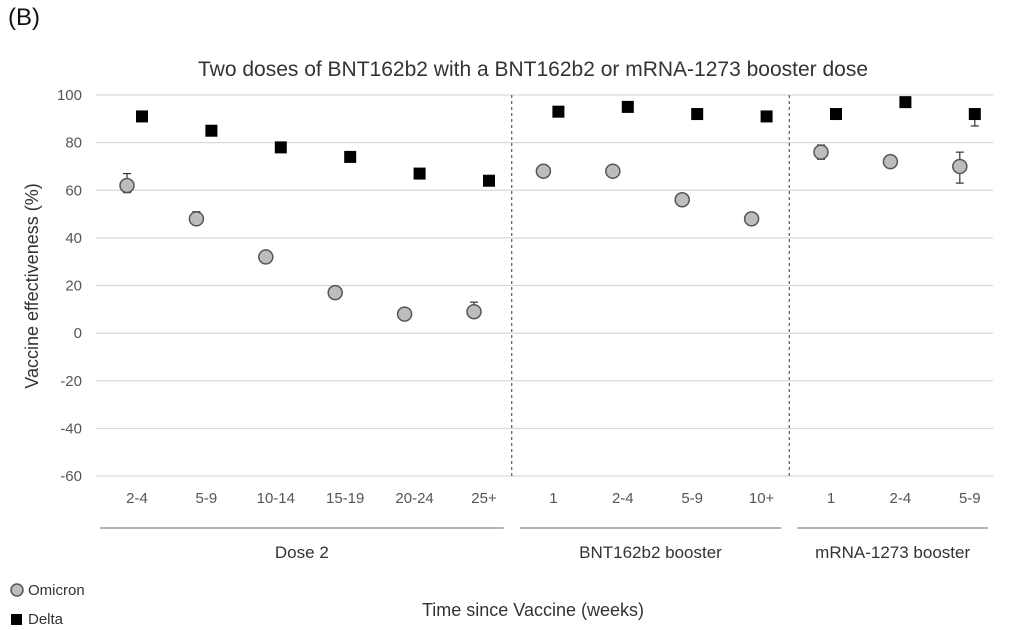  What do you see at coordinates (762, 498) in the screenshot?
I see `x-tick-label: 10+` at bounding box center [762, 498].